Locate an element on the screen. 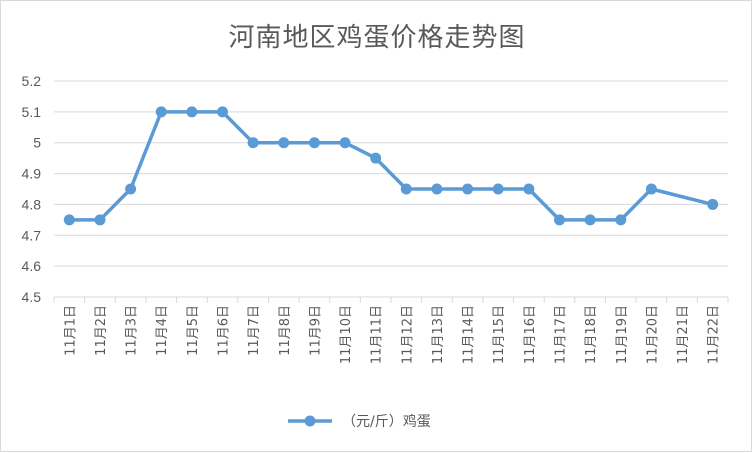 The height and width of the screenshot is (453, 752). x-tick-label: 11月13日 is located at coordinates (438, 334).